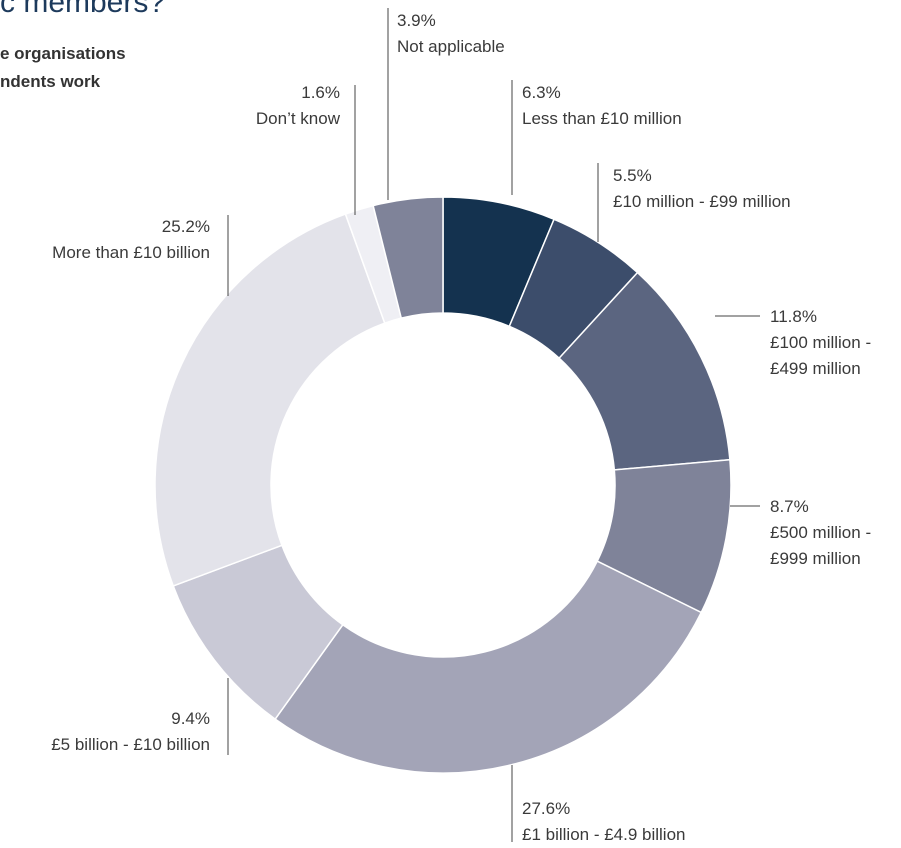 This screenshot has height=848, width=901. What do you see at coordinates (63, 53) in the screenshot?
I see `subtitle: e organisations` at bounding box center [63, 53].